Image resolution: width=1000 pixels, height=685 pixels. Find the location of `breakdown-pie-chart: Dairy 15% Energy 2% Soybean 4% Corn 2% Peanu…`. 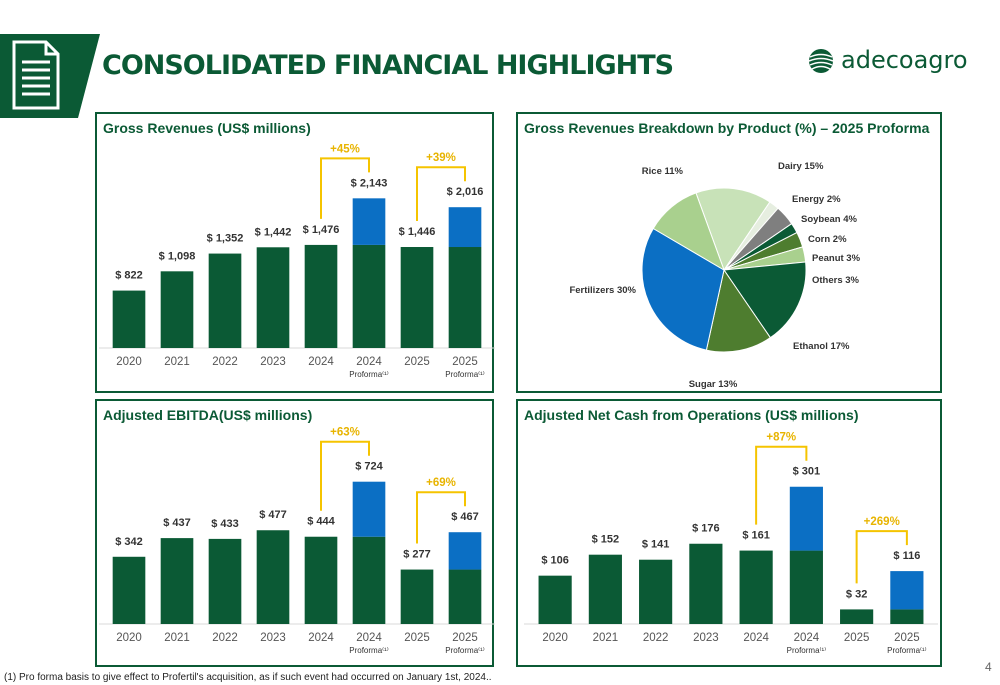

breakdown-pie-chart: Dairy 15% Energy 2% Soybean 4% Corn 2% Peanu… is located at coordinates (715, 275).